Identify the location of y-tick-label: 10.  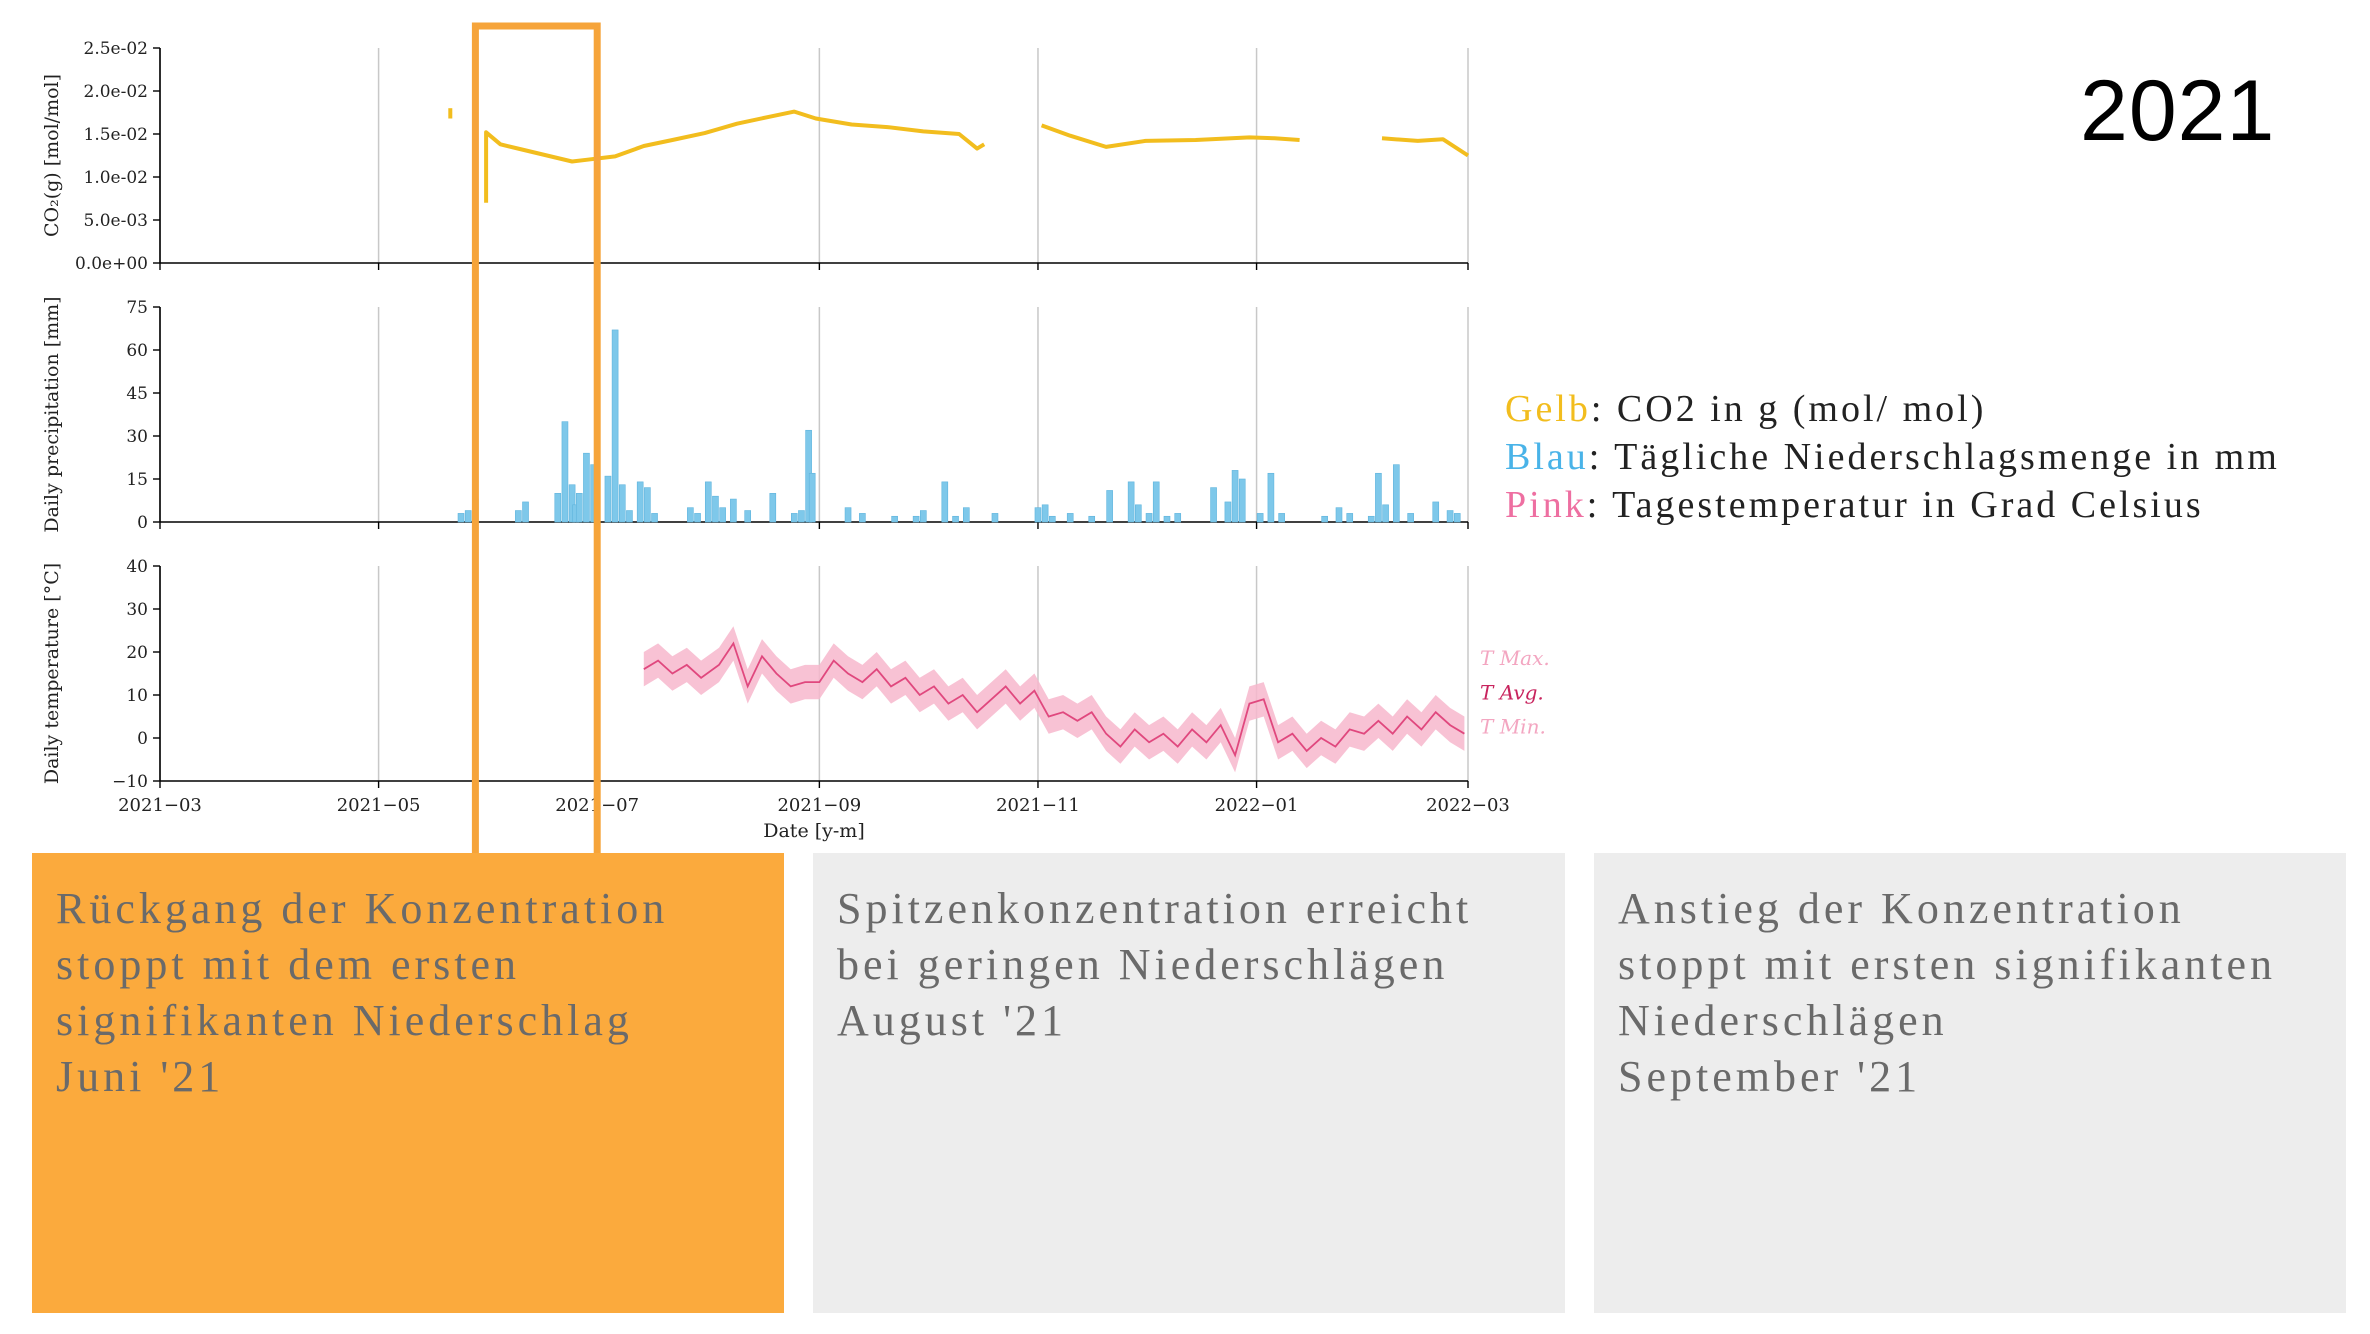
(137, 696).